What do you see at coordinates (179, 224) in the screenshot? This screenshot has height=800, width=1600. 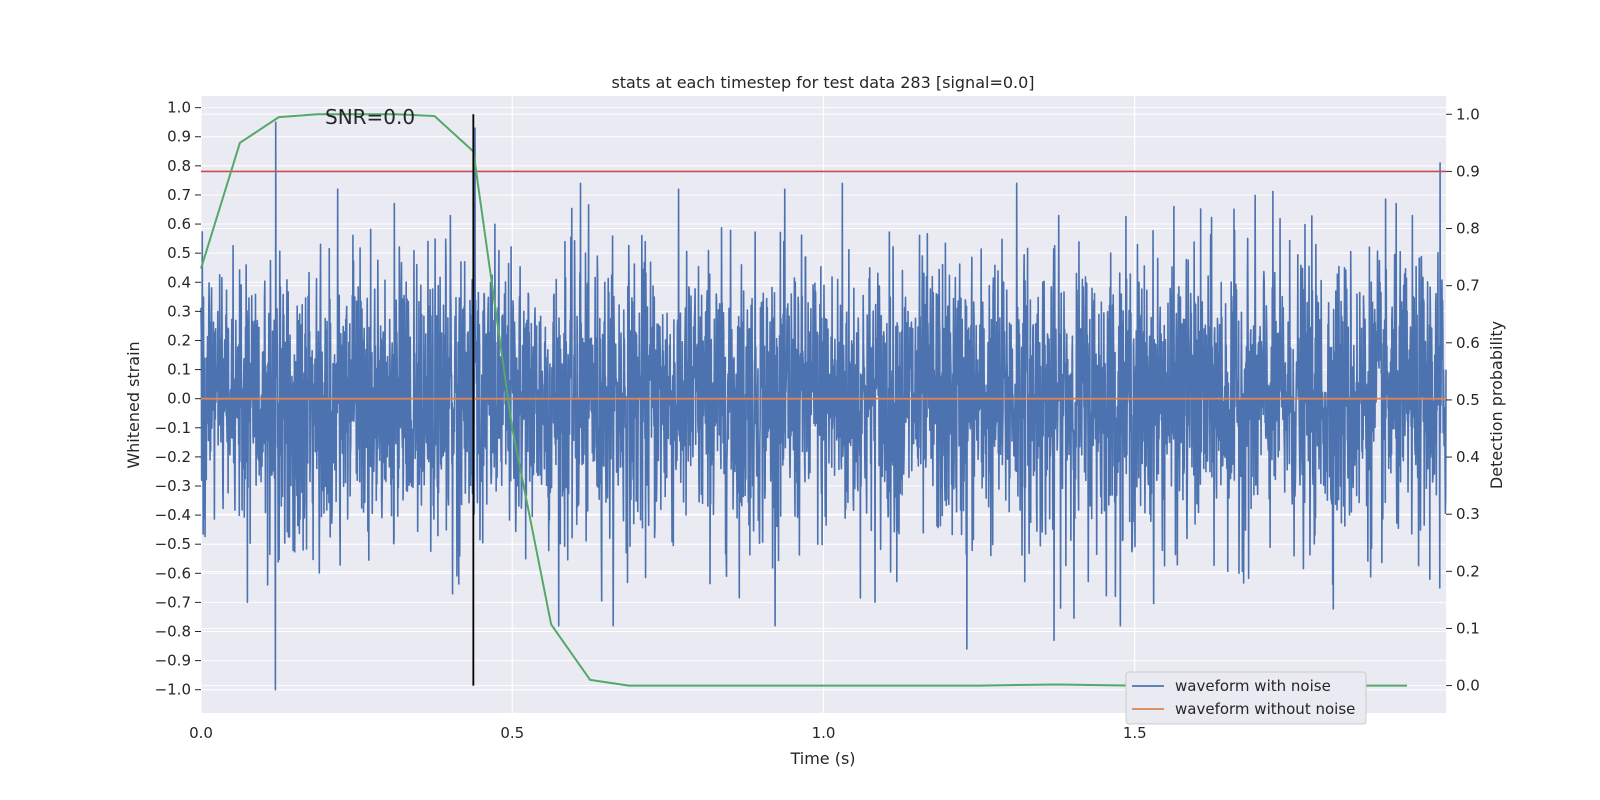 I see `left-tick-label-16: 0.6` at bounding box center [179, 224].